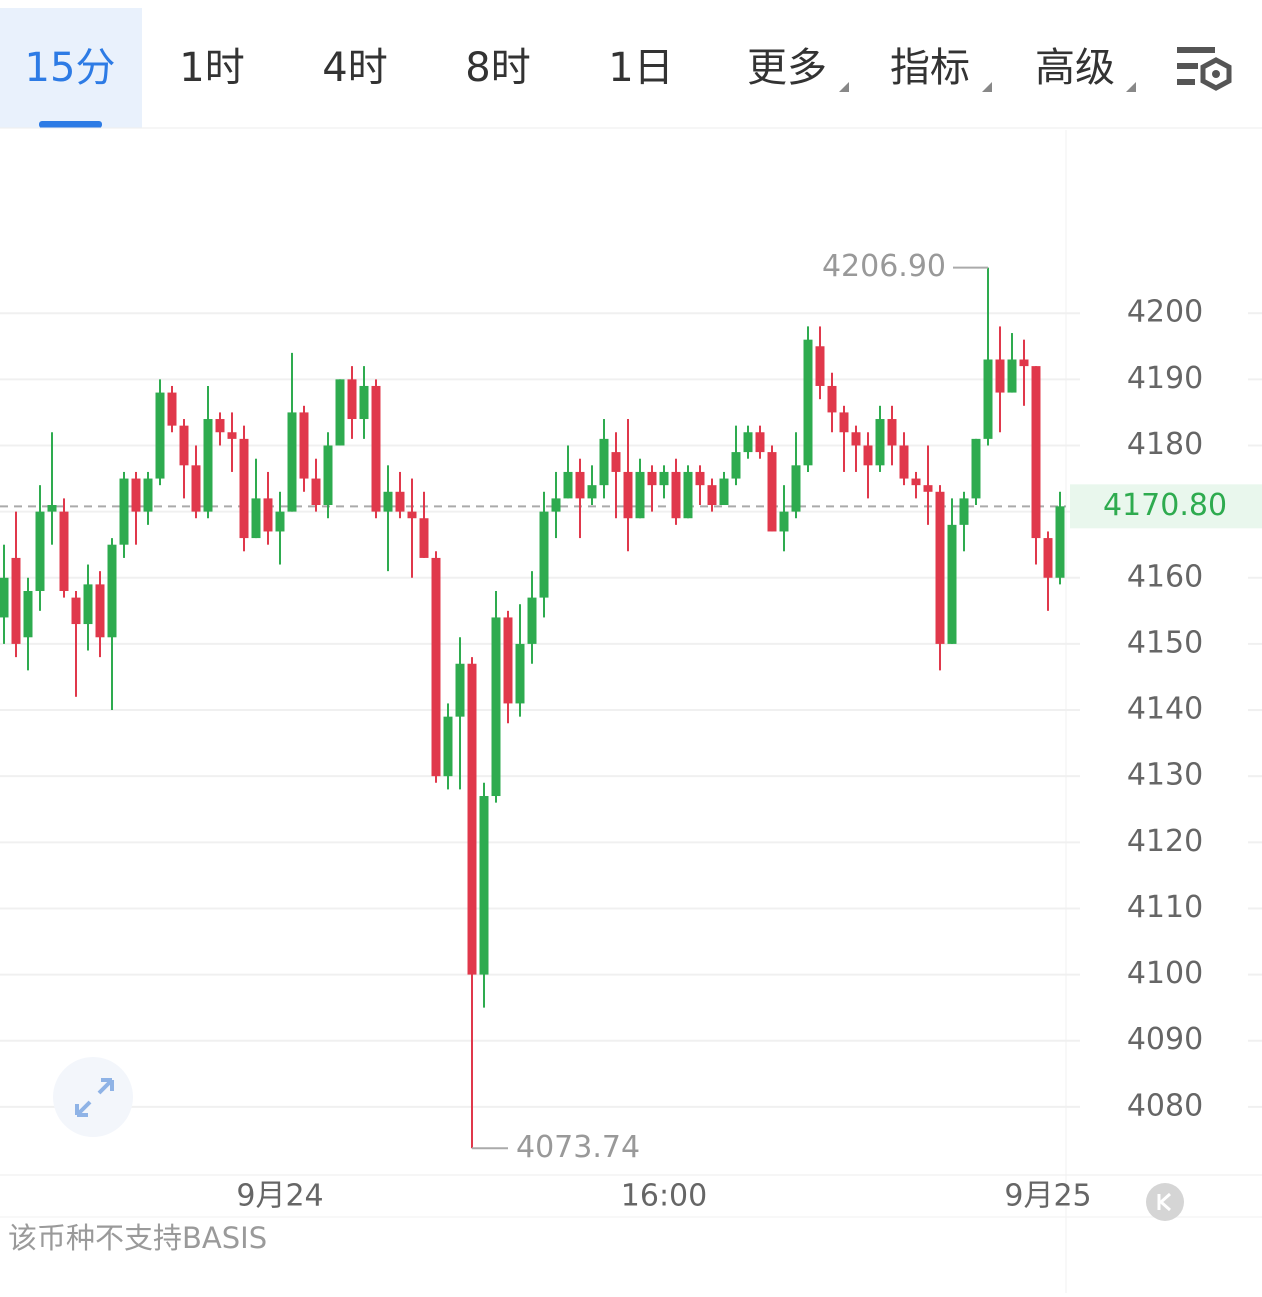  Describe the element at coordinates (1204, 69) in the screenshot. I see `settings-icon` at that location.